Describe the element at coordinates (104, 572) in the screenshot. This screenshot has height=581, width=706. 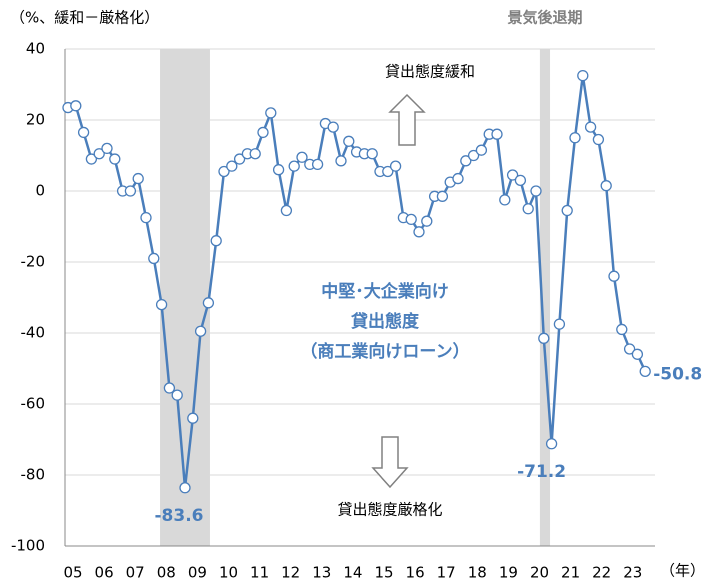
I see `x-tick-label: 06` at that location.